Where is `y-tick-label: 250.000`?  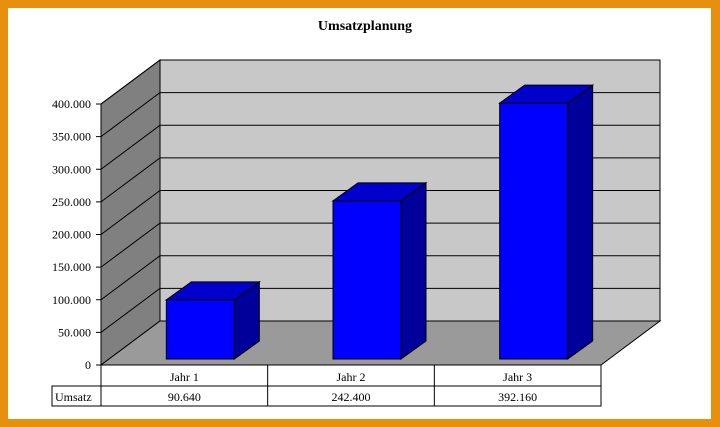 y-tick-label: 250.000 is located at coordinates (71, 202).